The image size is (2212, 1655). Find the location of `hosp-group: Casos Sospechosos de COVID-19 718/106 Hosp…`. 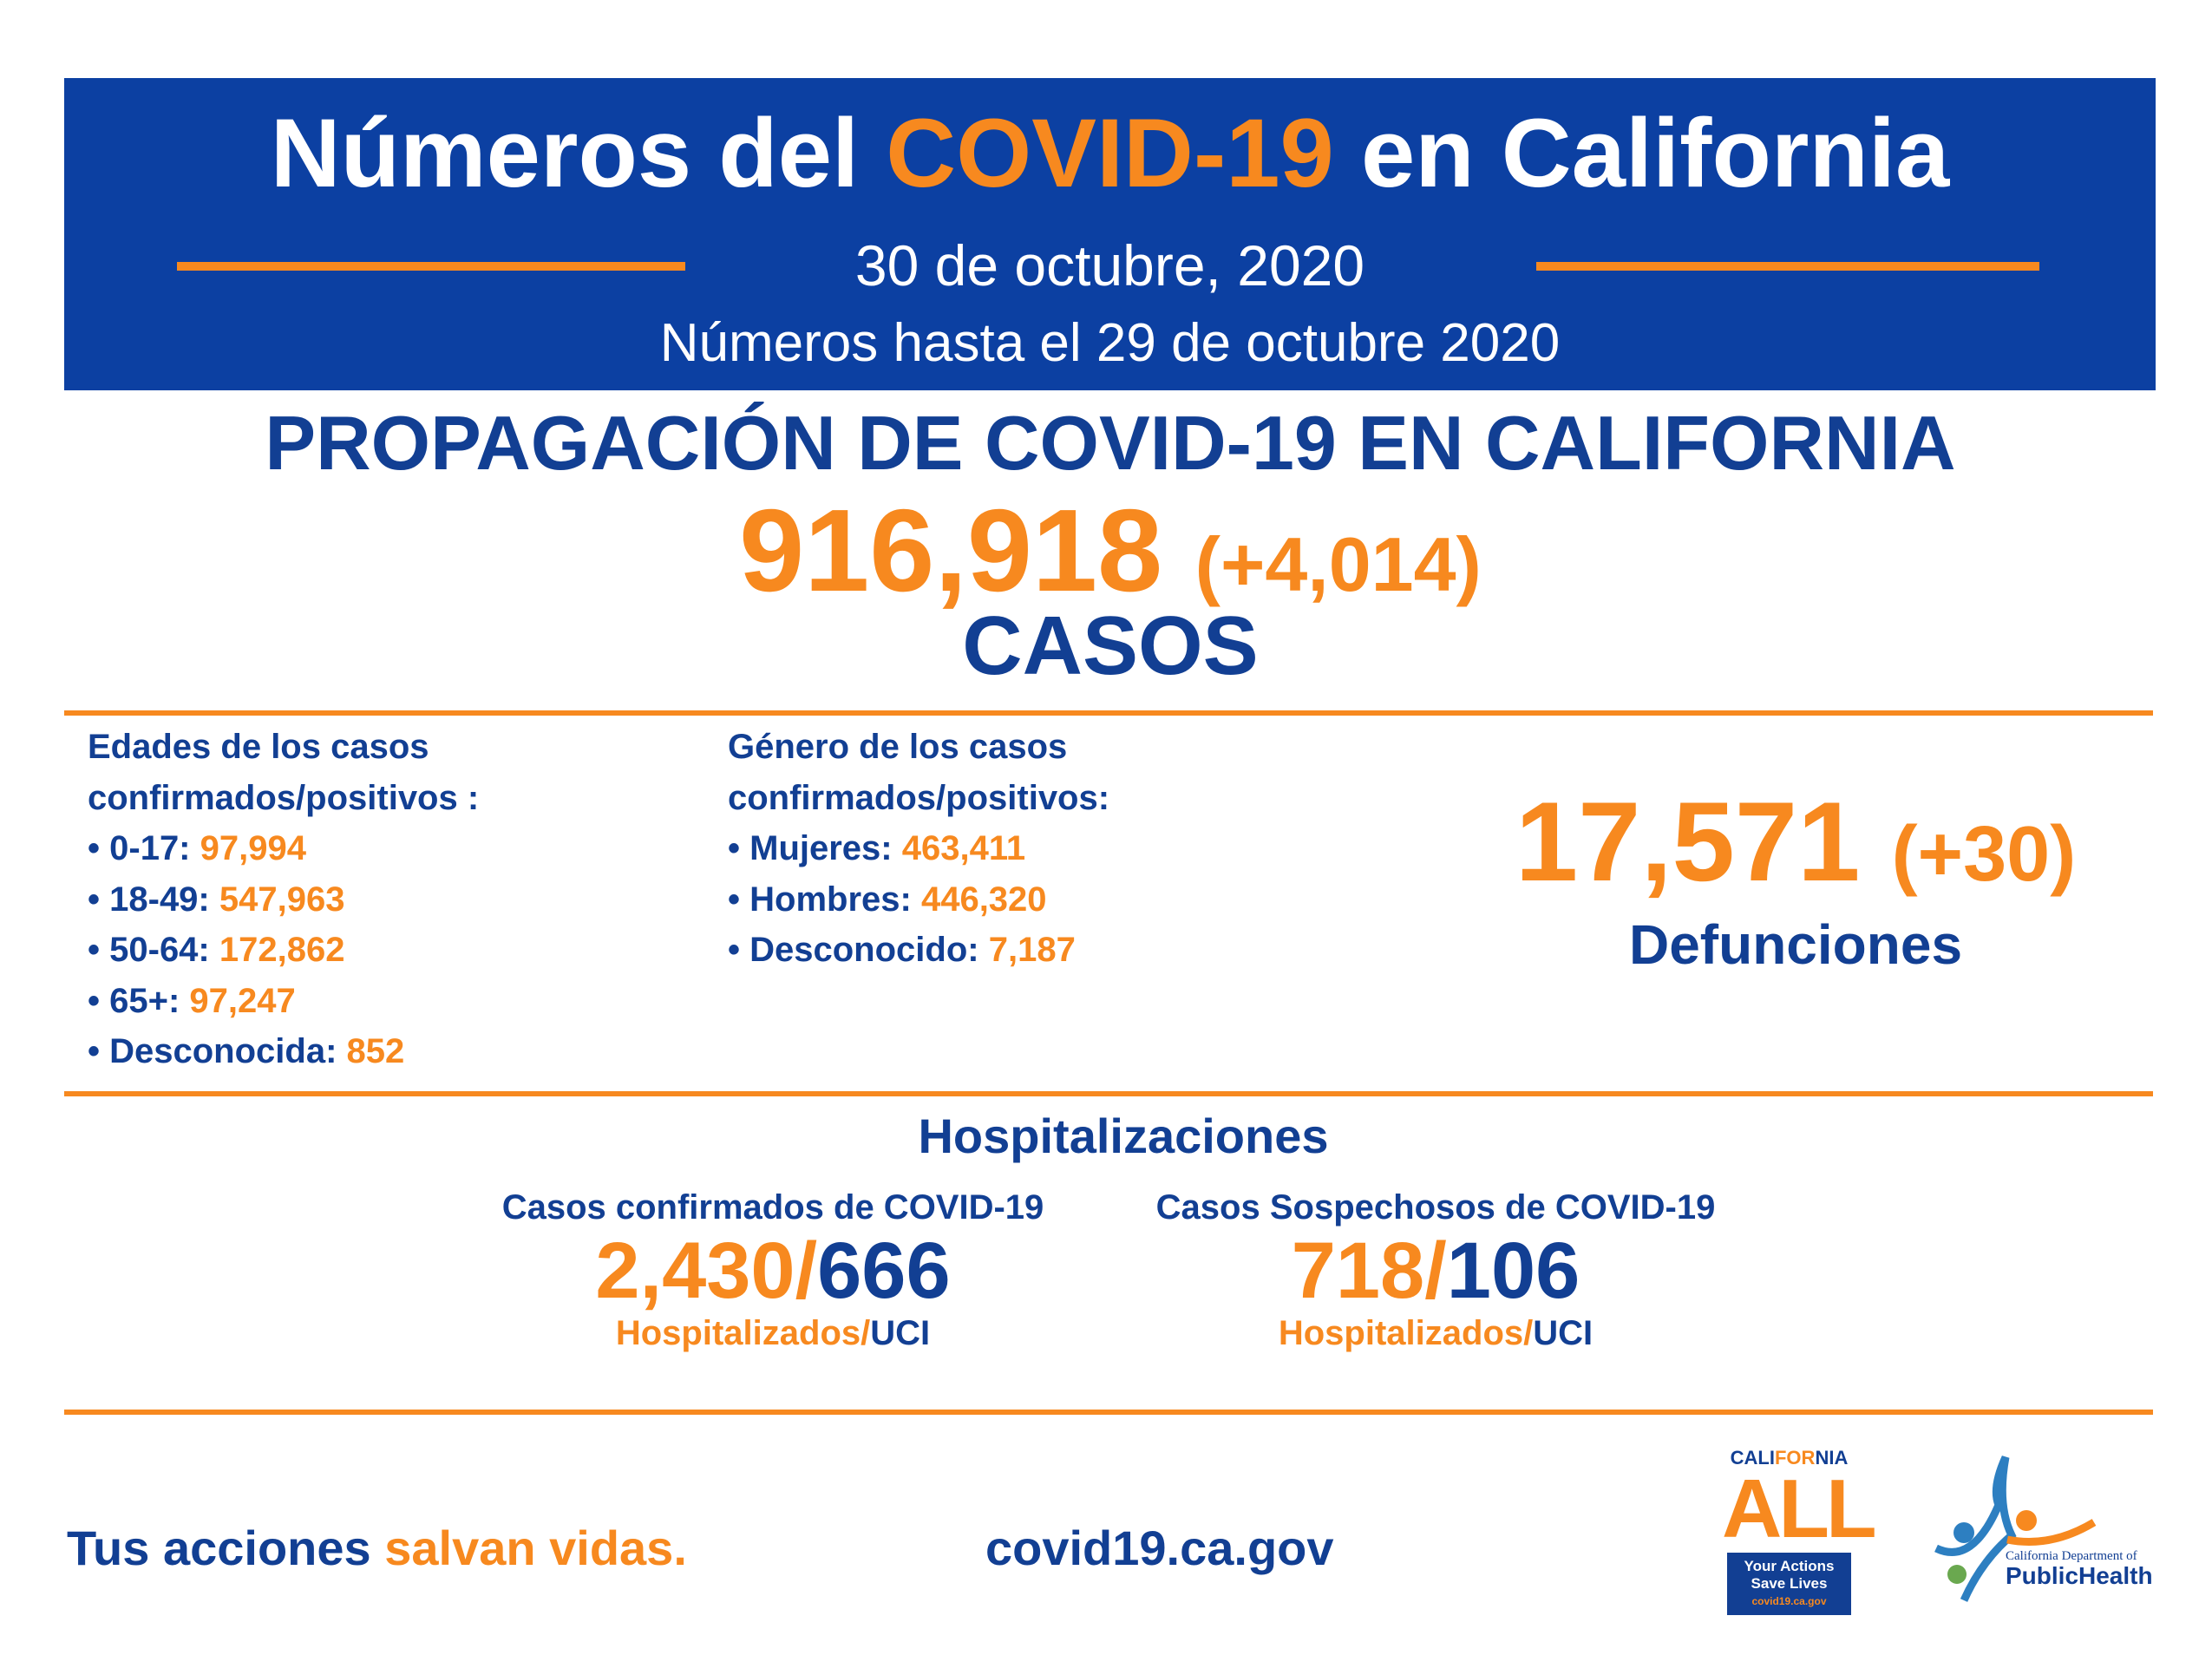

hosp-group: Casos Sospechosos de COVID-19 718/106 Hosp… is located at coordinates (1436, 1271).